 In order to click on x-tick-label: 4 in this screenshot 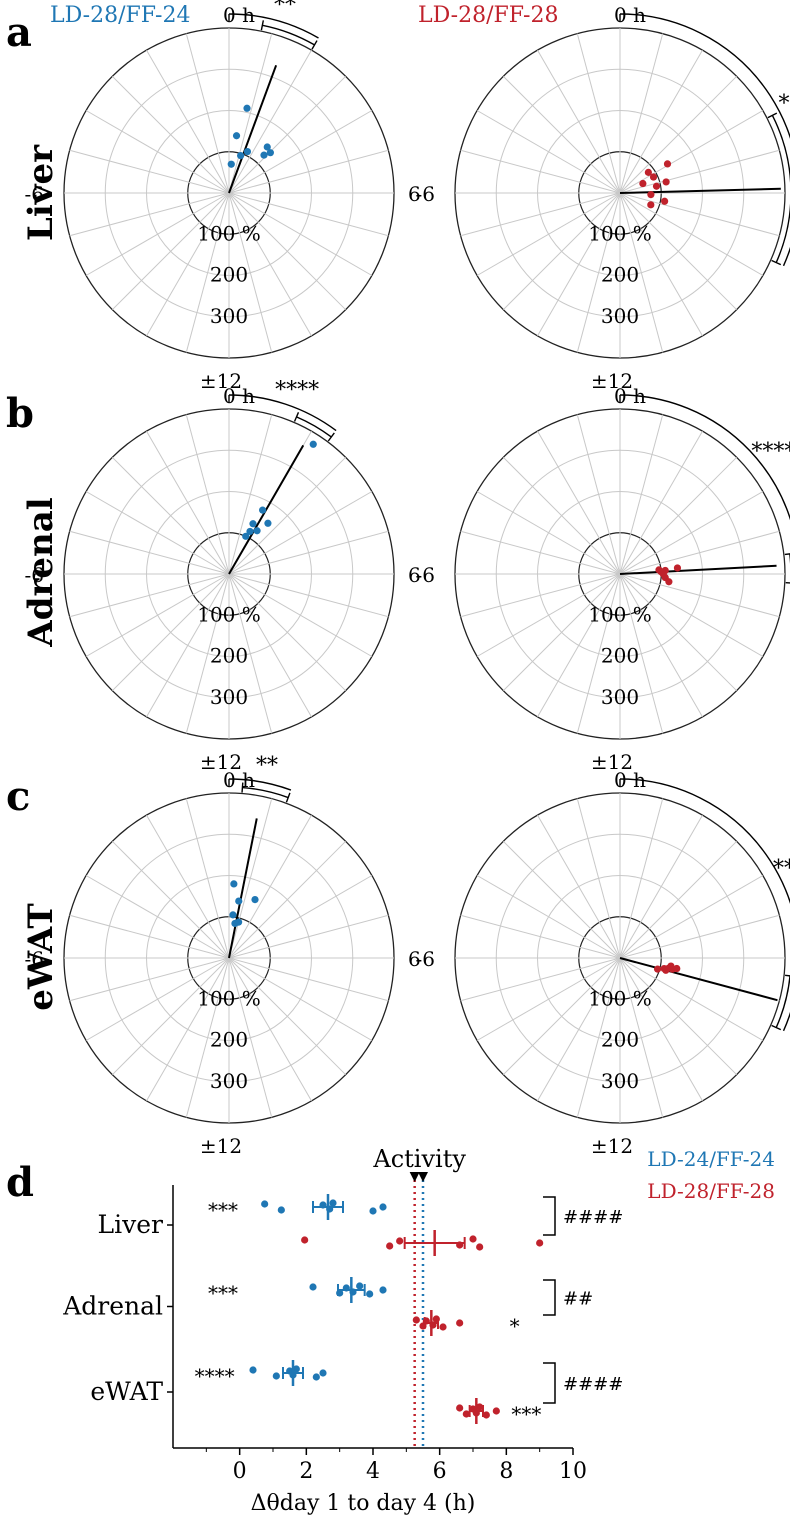, I will do `click(373, 1471)`.